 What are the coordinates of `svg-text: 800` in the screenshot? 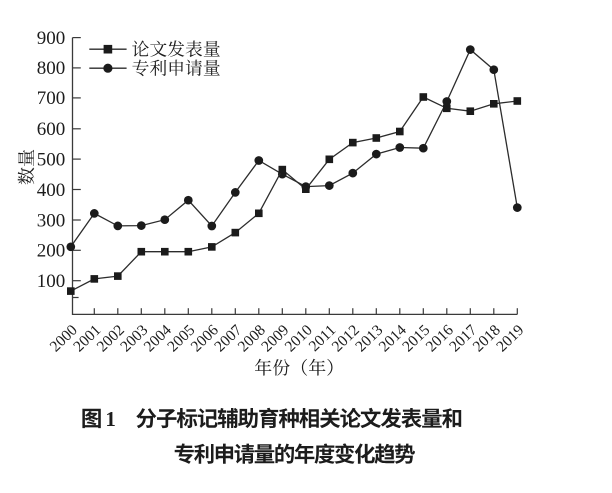 It's located at (51, 68).